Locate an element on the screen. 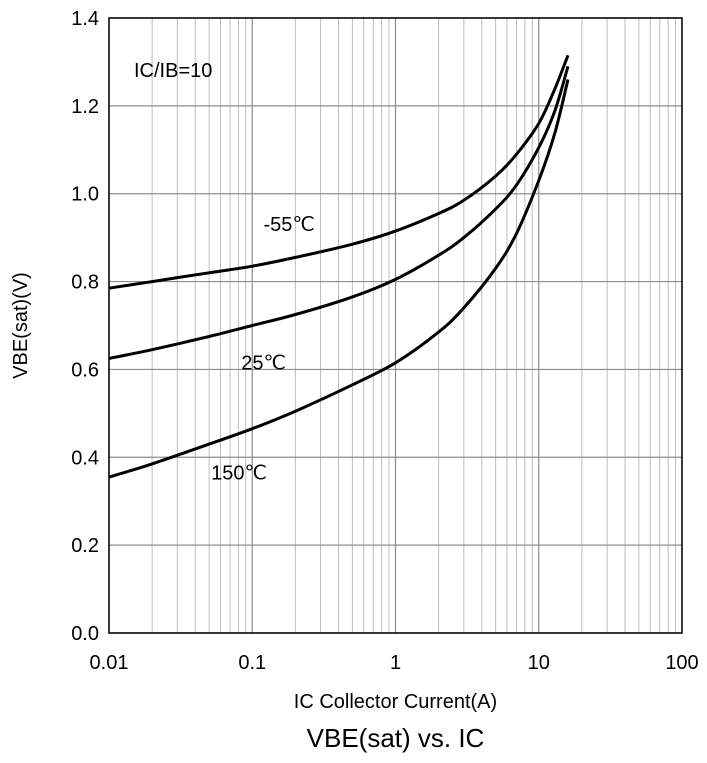 The height and width of the screenshot is (763, 707). x-tick-label: 0.1 is located at coordinates (252, 663).